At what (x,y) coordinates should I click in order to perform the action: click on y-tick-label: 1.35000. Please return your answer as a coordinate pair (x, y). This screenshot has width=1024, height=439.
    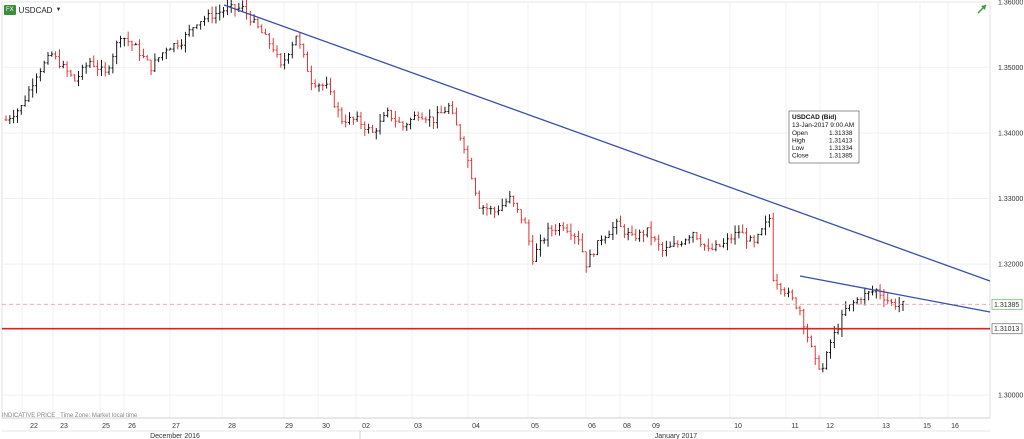
    Looking at the image, I should click on (1010, 68).